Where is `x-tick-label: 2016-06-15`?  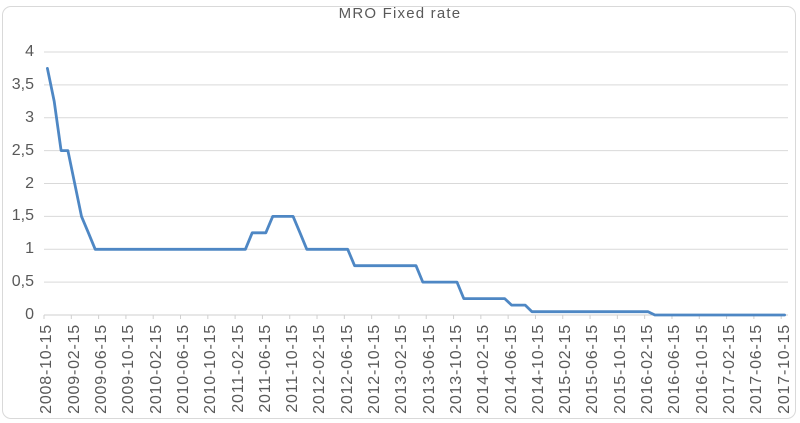
x-tick-label: 2016-06-15 is located at coordinates (675, 369).